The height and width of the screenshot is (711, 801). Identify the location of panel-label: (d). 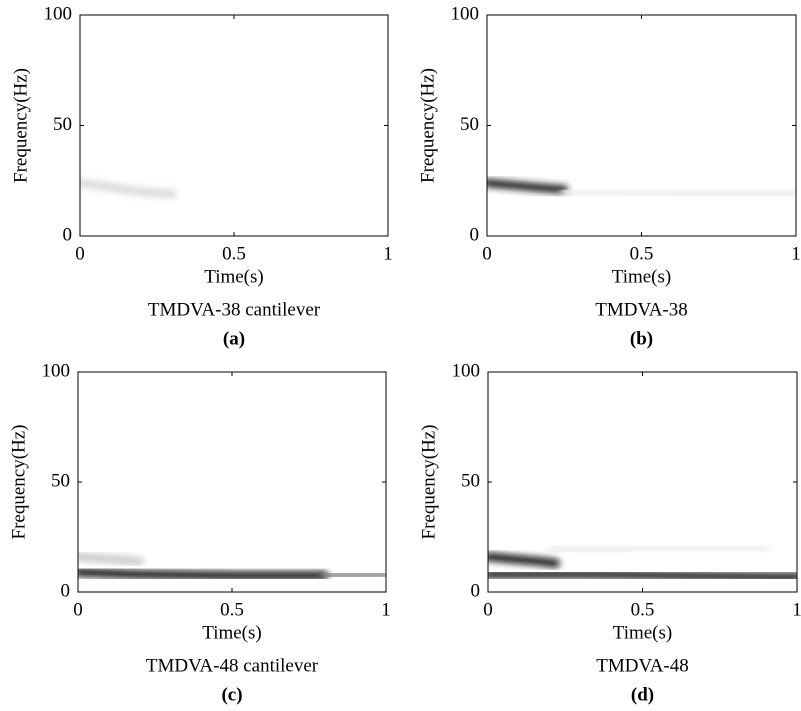
(642, 694).